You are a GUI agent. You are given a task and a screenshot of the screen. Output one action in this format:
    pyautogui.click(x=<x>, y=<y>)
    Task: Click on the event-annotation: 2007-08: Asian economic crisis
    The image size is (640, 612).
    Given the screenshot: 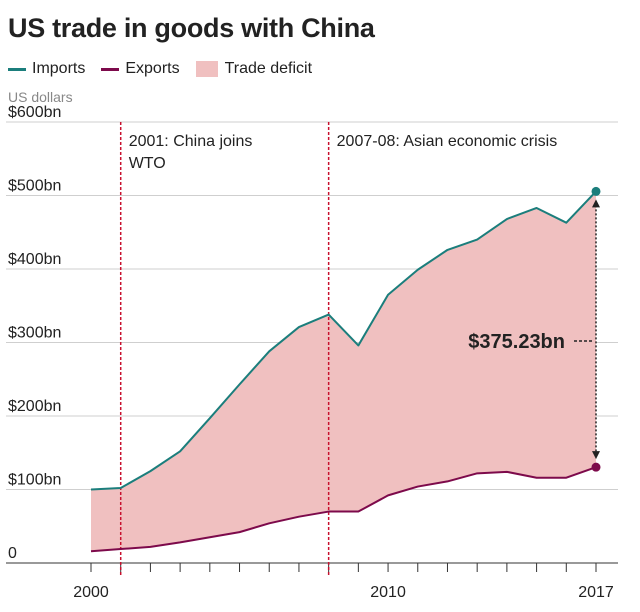 What is the action you would take?
    pyautogui.click(x=447, y=141)
    